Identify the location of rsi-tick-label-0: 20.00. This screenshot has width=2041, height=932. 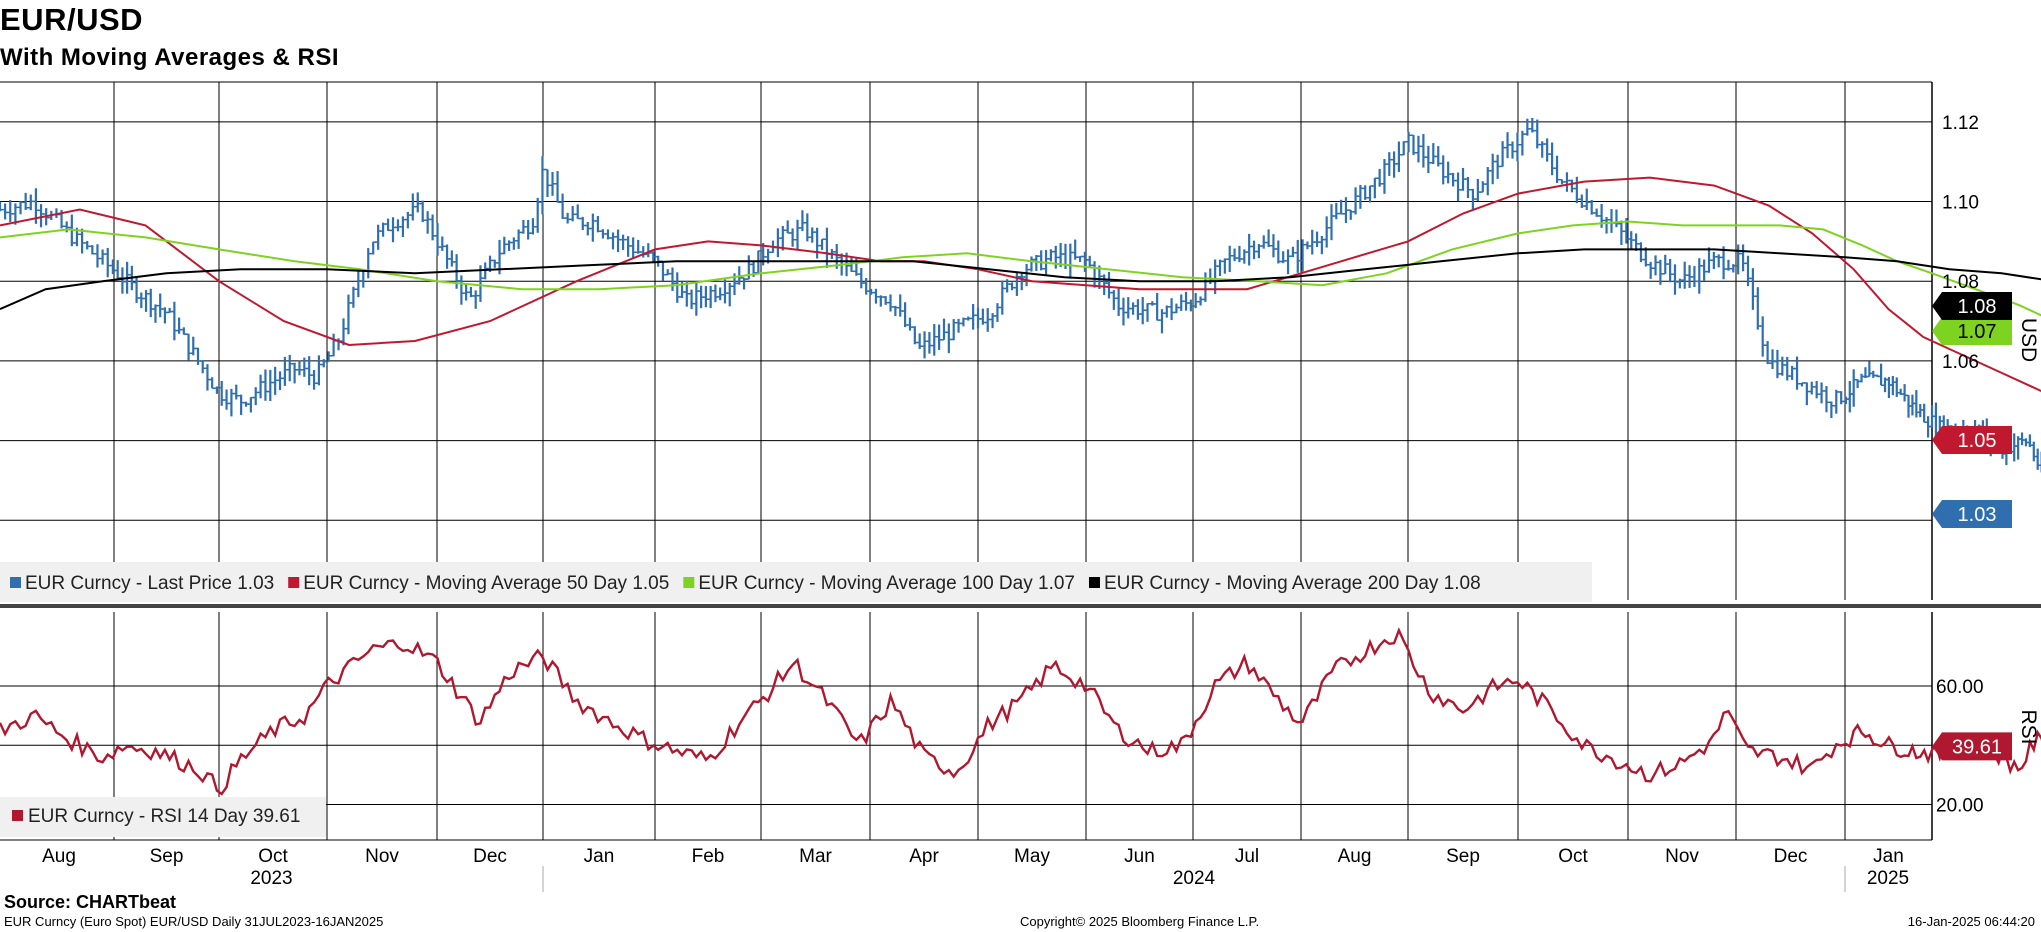
(1960, 805).